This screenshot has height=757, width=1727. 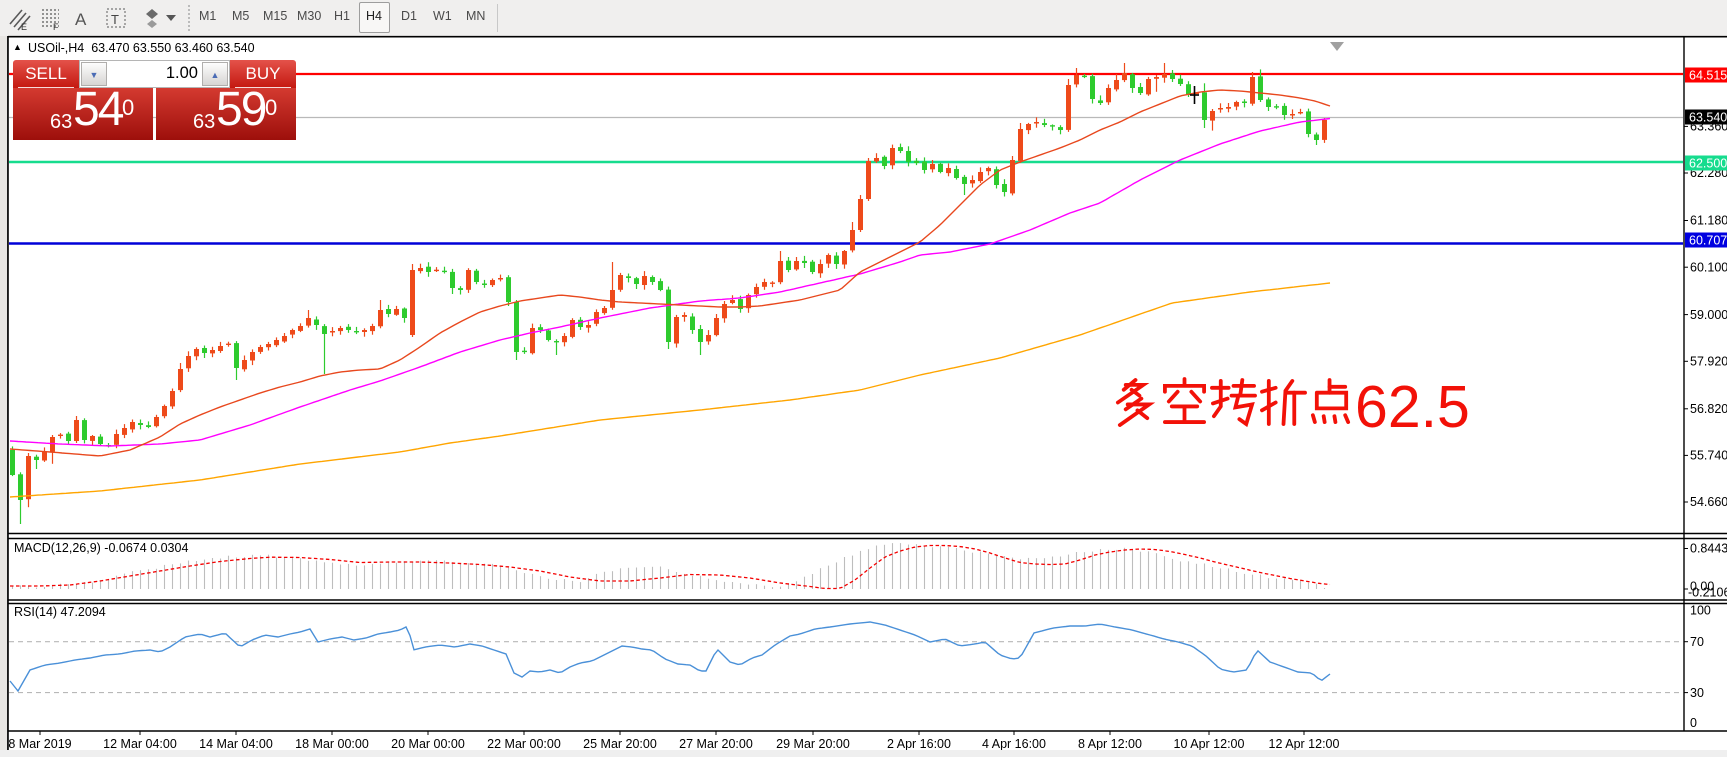 What do you see at coordinates (524, 744) in the screenshot?
I see `svg-text: 22 Mar 00:00` at bounding box center [524, 744].